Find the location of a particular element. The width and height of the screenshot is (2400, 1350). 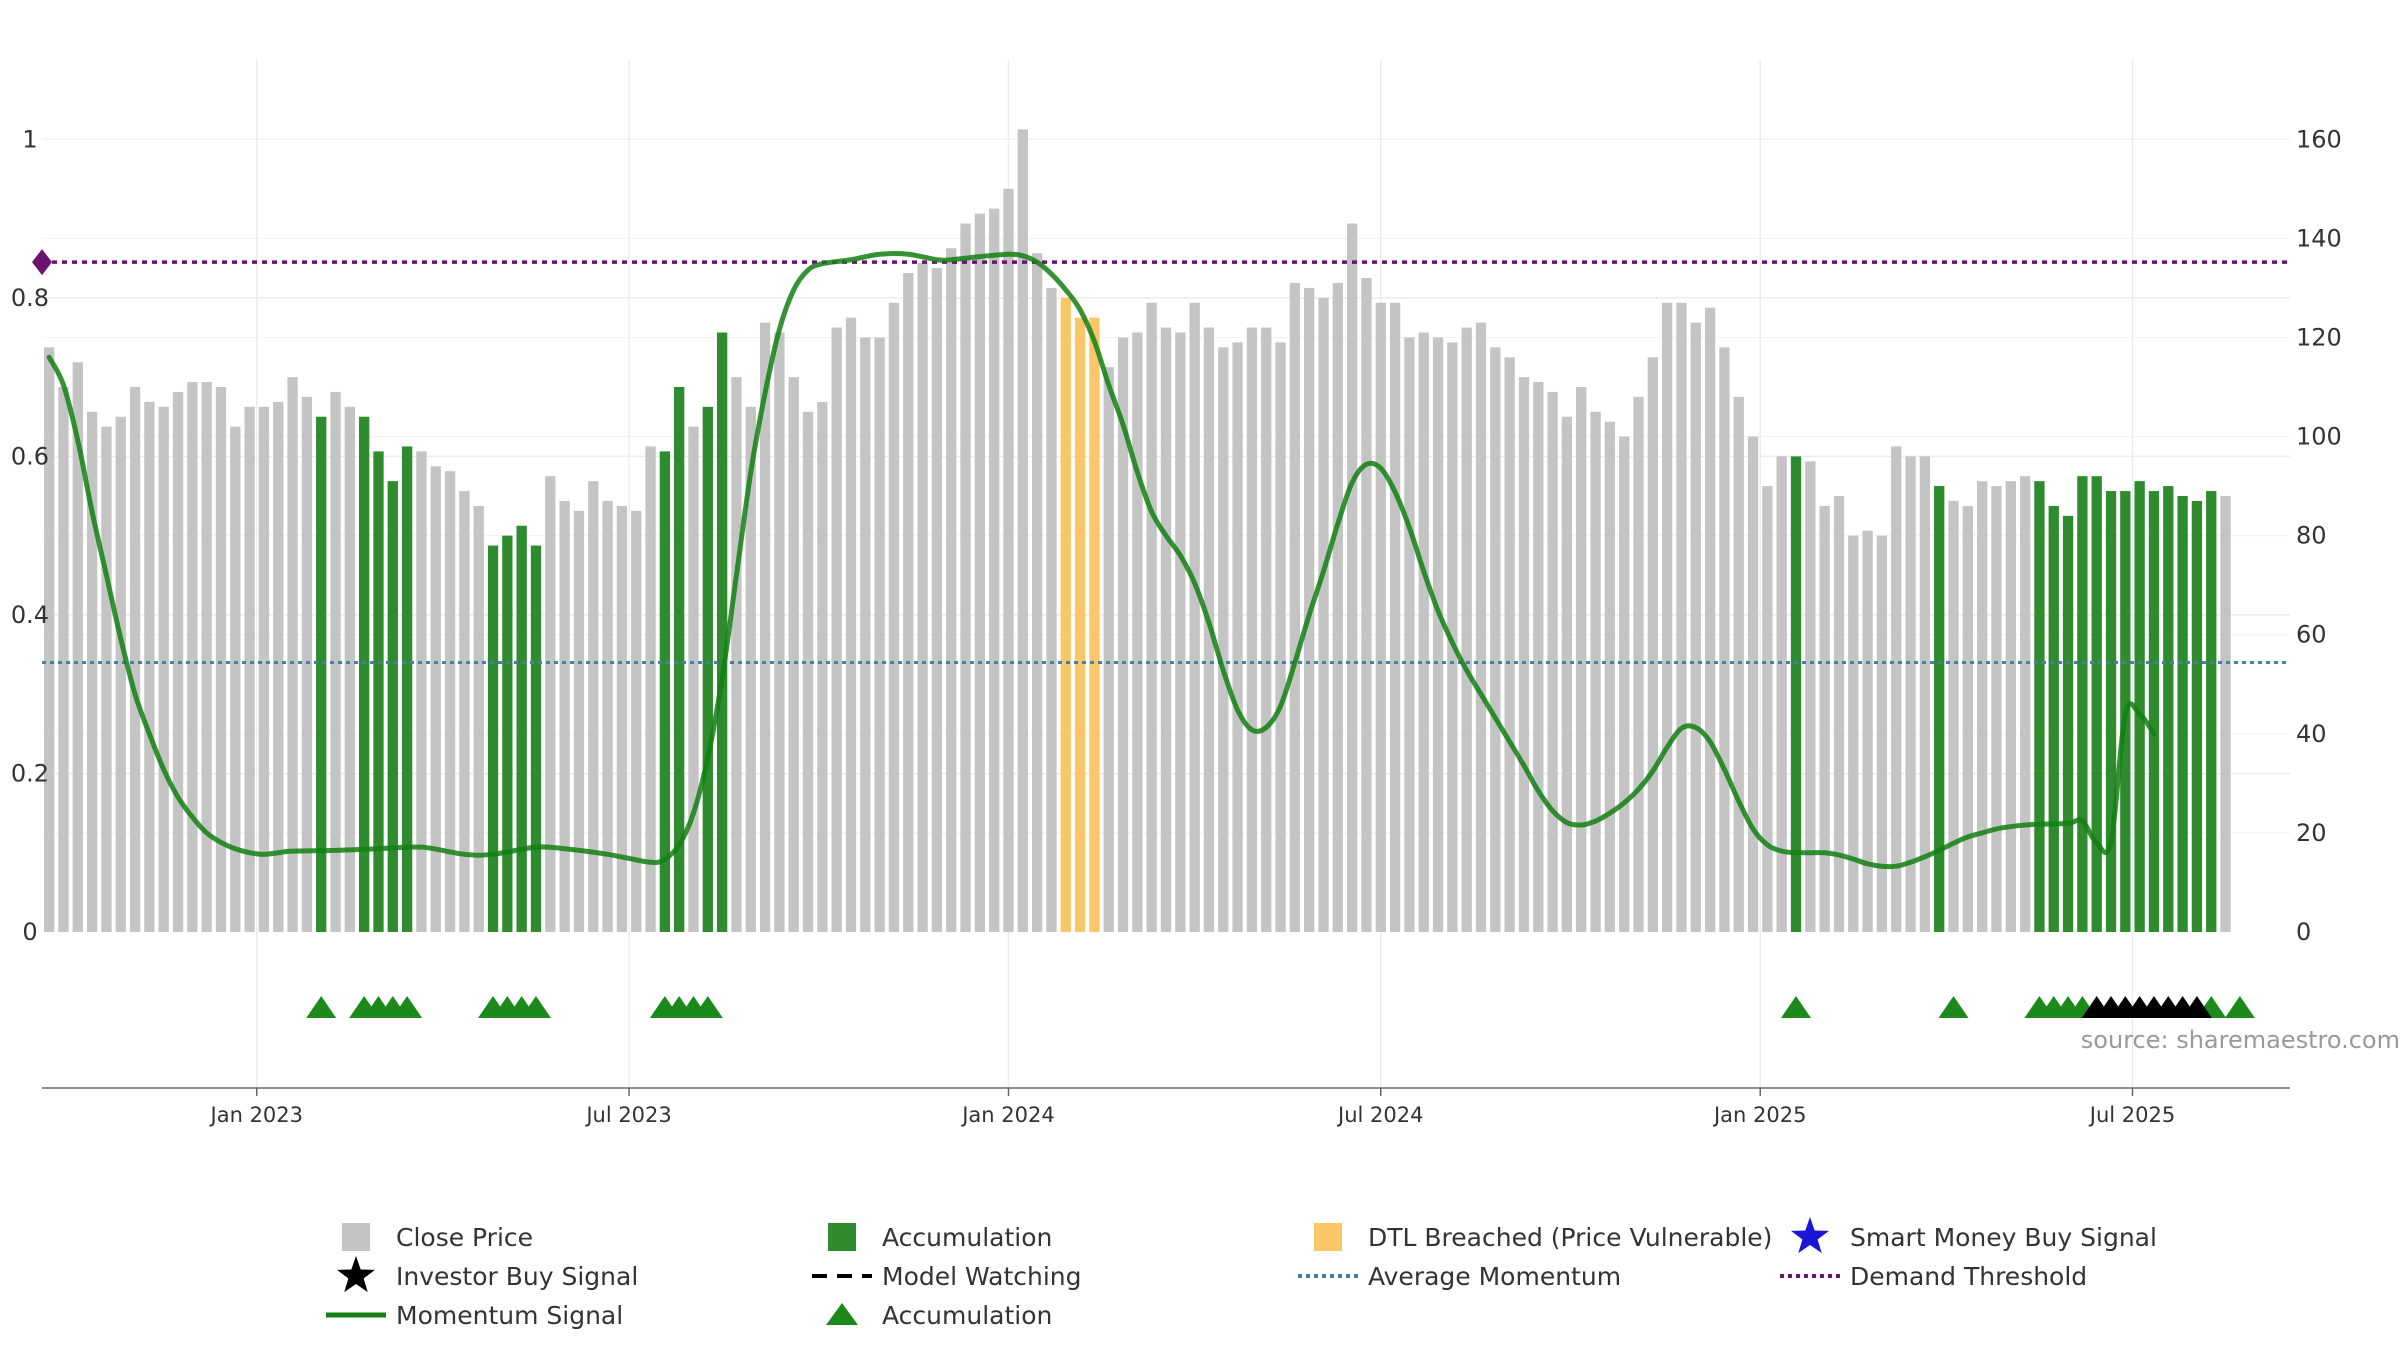

legend-item: Close Price is located at coordinates (437, 1237).